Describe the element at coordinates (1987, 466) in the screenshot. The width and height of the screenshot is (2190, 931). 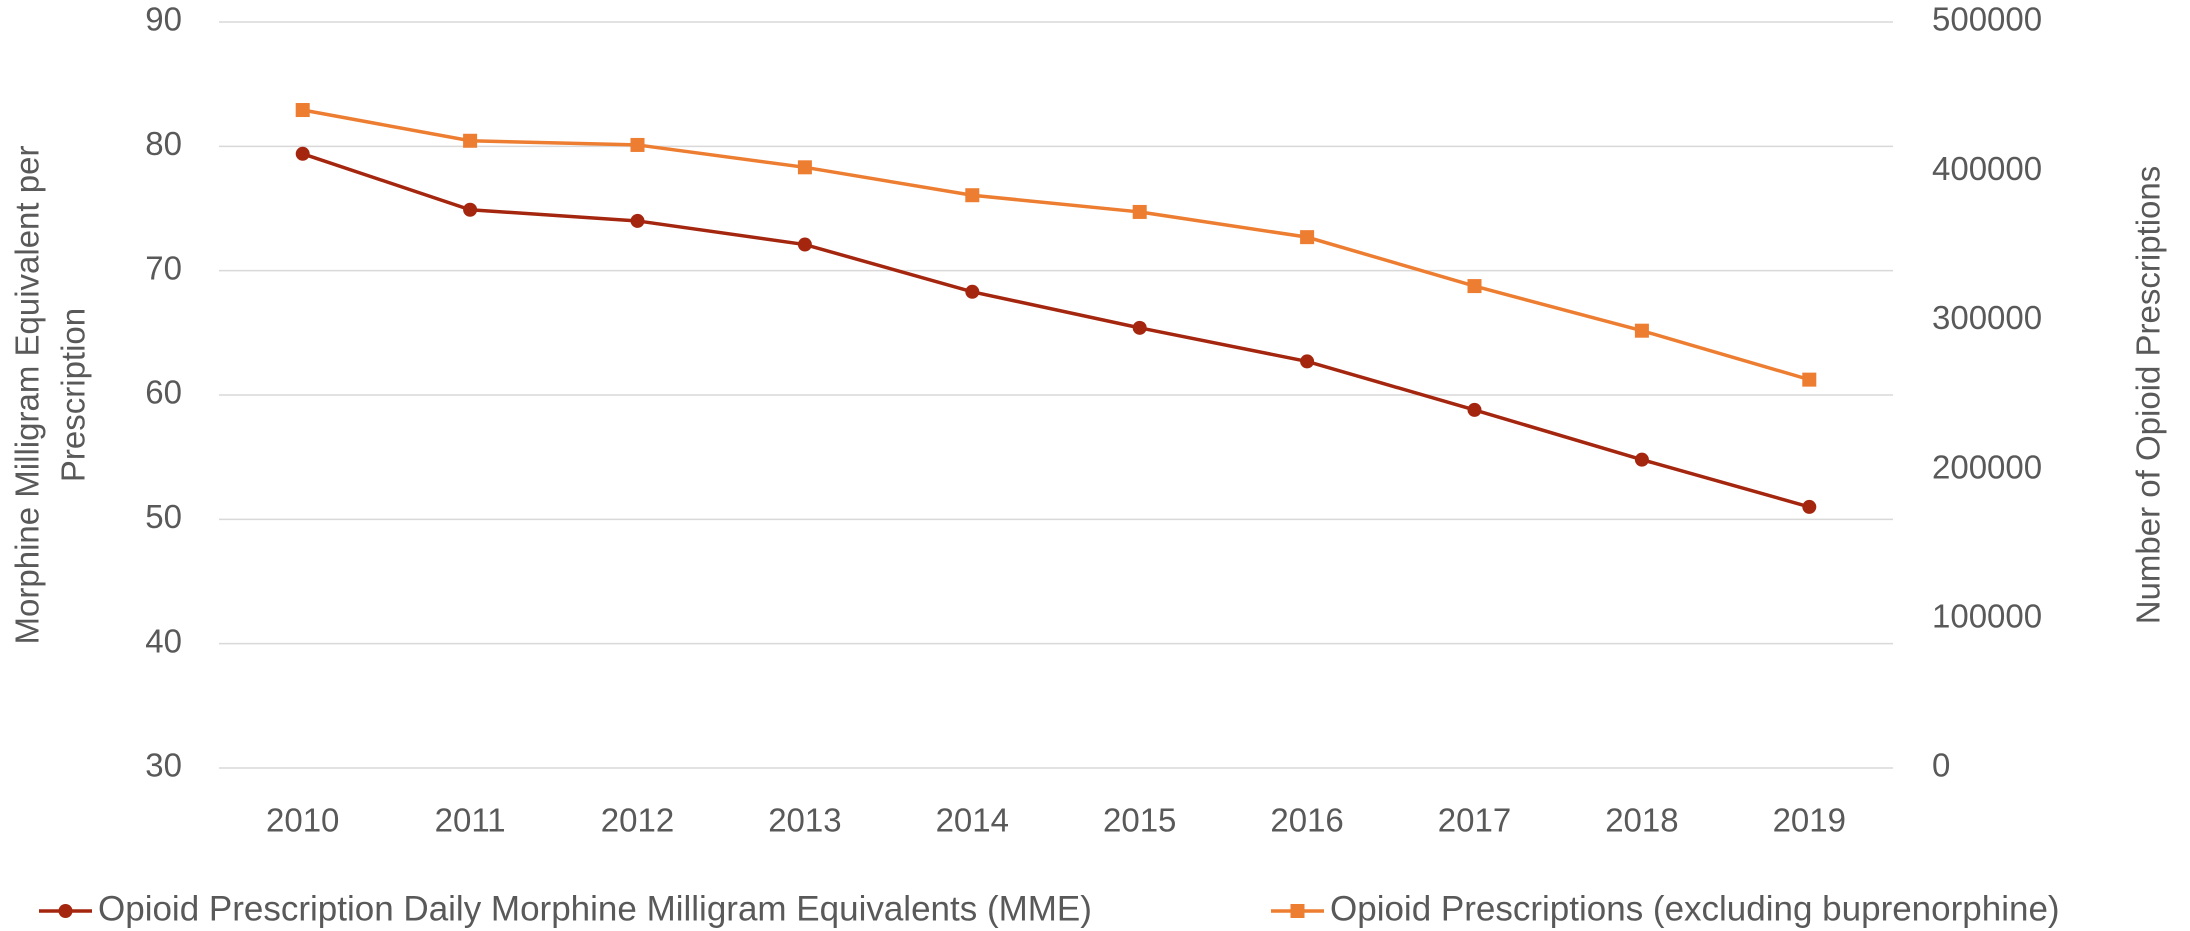
I see `y2-tick-label: 200000` at that location.